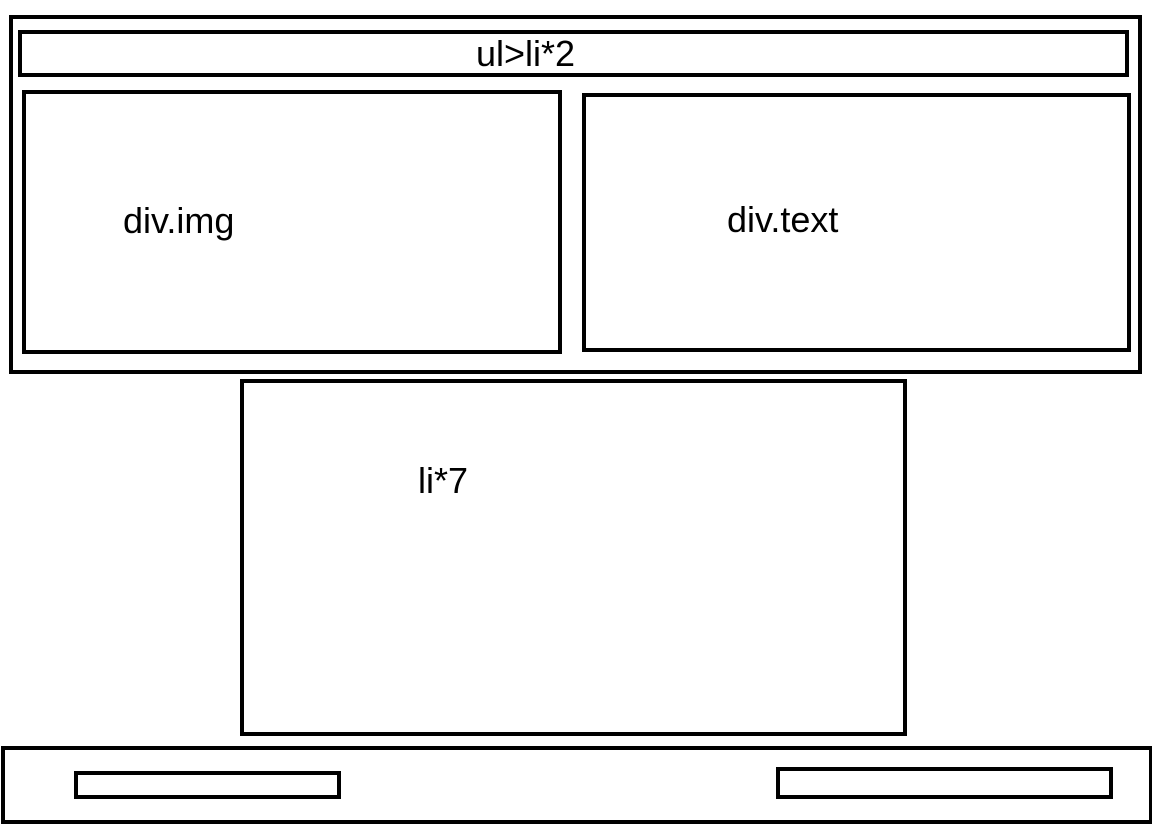 The width and height of the screenshot is (1152, 838). Describe the element at coordinates (576, 785) in the screenshot. I see `footer-box` at that location.